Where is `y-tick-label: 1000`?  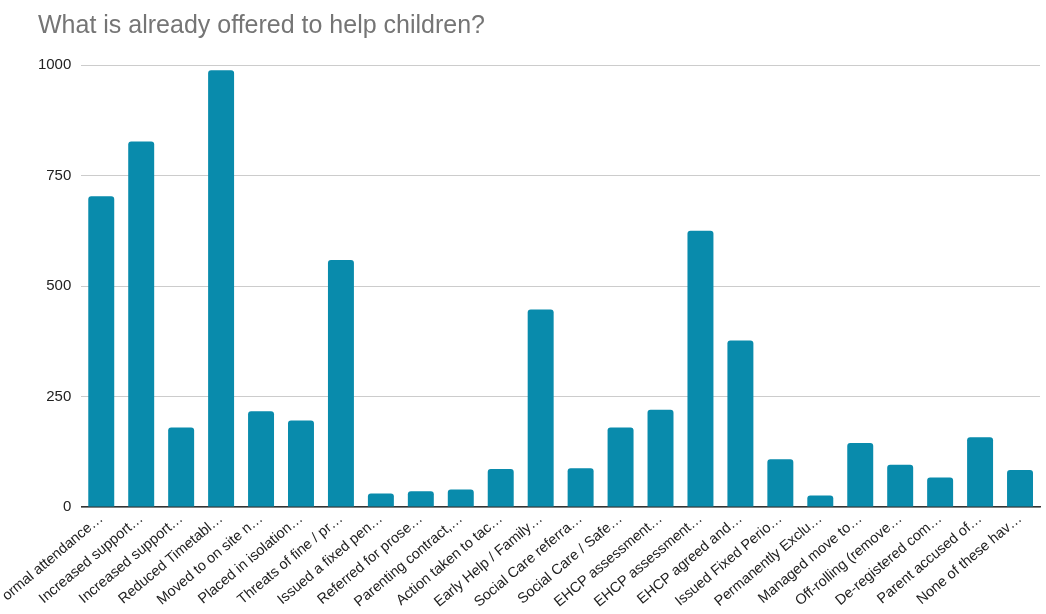
y-tick-label: 1000 is located at coordinates (54, 64).